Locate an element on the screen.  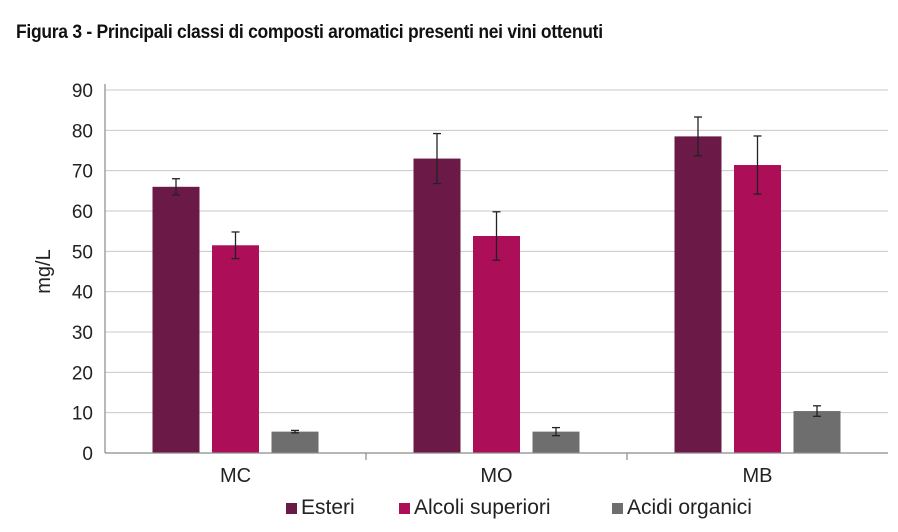
y-tick-label: 0 is located at coordinates (87, 454).